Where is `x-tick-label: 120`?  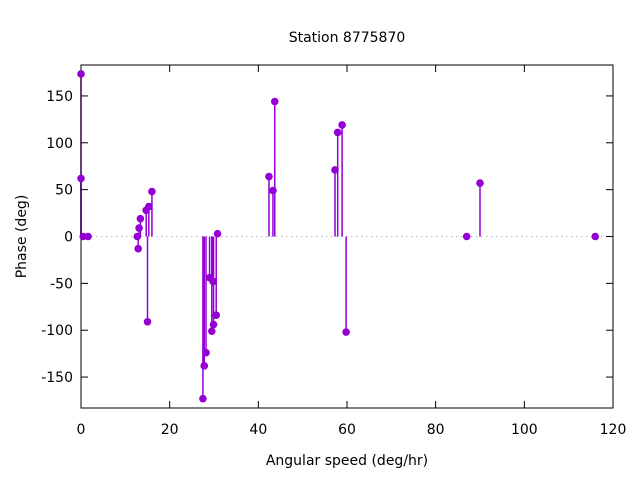
x-tick-label: 120 is located at coordinates (613, 430).